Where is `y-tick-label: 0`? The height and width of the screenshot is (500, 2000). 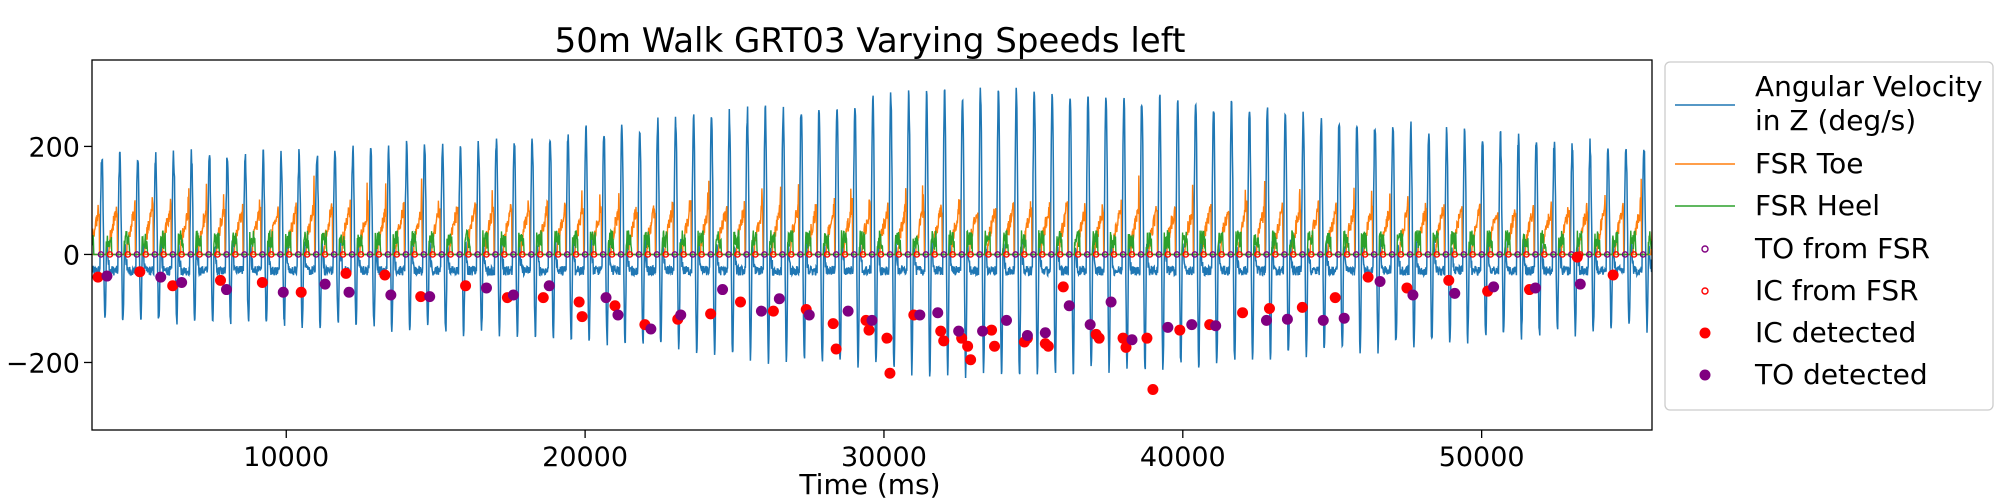 y-tick-label: 0 is located at coordinates (71, 255).